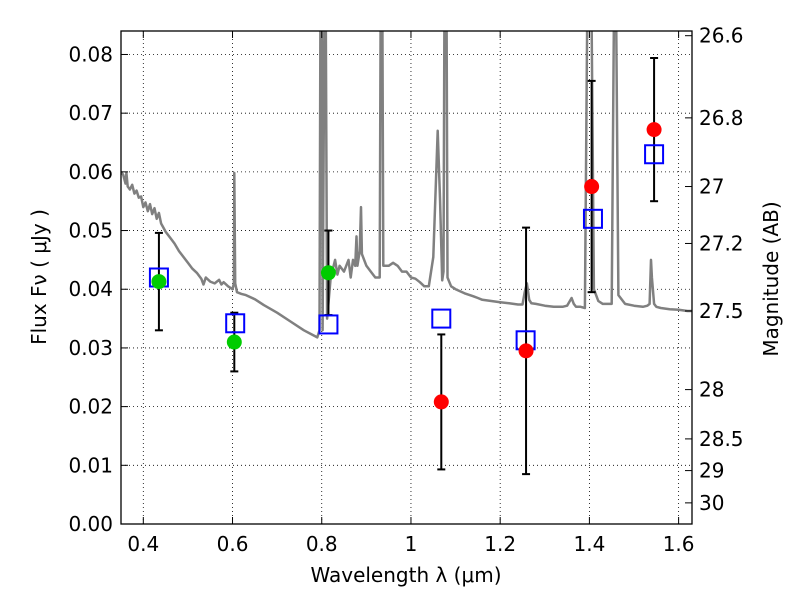 Image resolution: width=800 pixels, height=600 pixels. I want to click on mag-tick-label: 27.2, so click(721, 243).